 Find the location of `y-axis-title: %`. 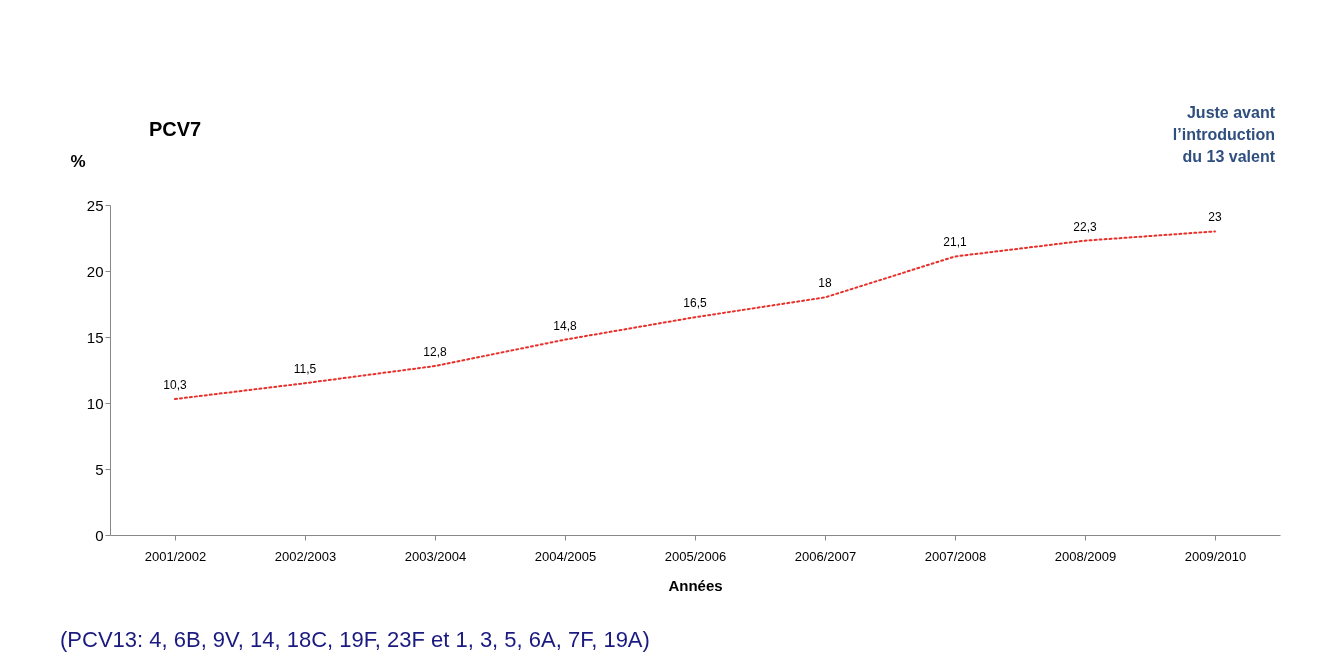

y-axis-title: % is located at coordinates (78, 161).